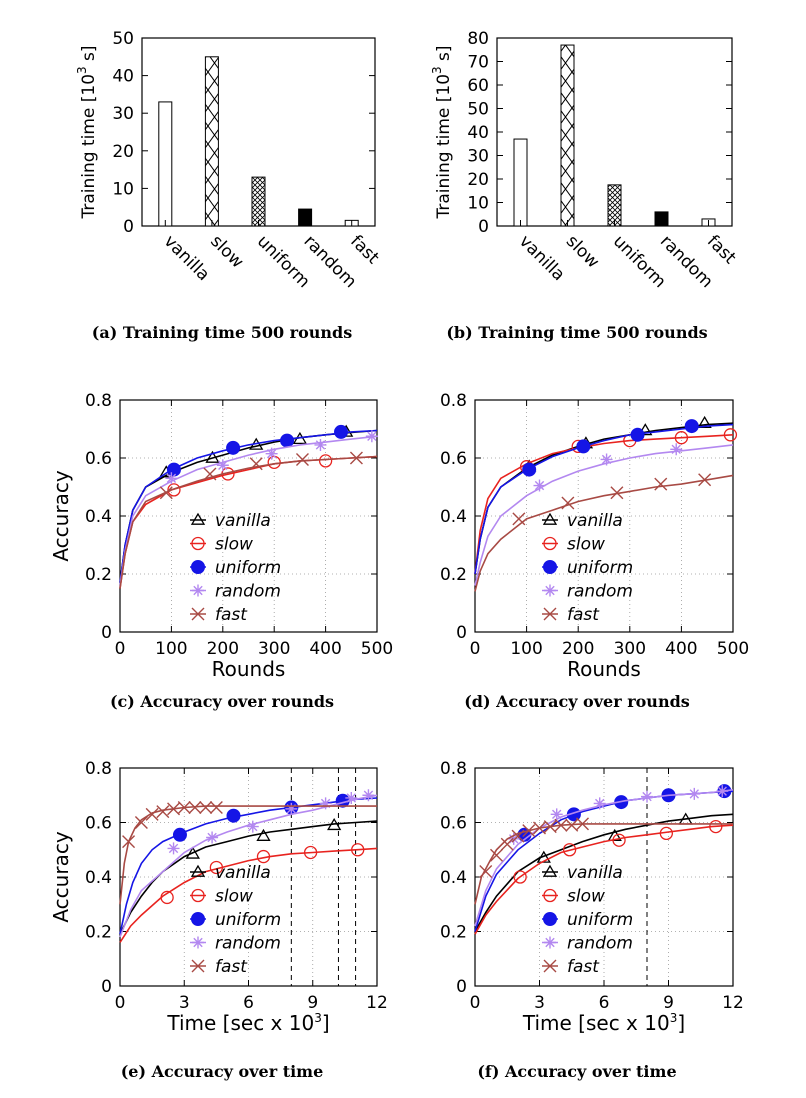 Image resolution: width=806 pixels, height=1098 pixels. I want to click on label-part: Training time [10, so click(444, 147).